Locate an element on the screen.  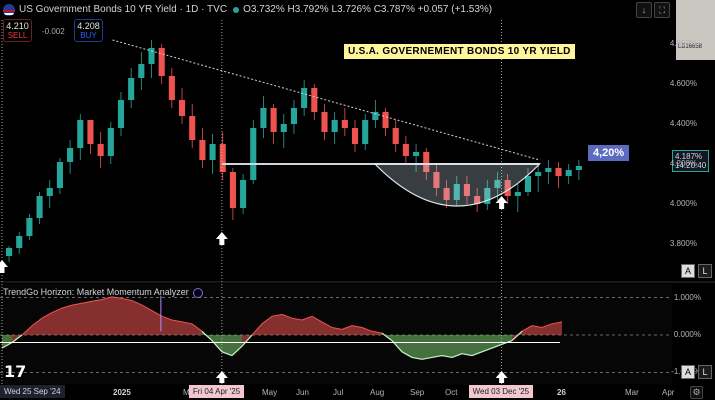
market-status-icon is located at coordinates (236, 9).